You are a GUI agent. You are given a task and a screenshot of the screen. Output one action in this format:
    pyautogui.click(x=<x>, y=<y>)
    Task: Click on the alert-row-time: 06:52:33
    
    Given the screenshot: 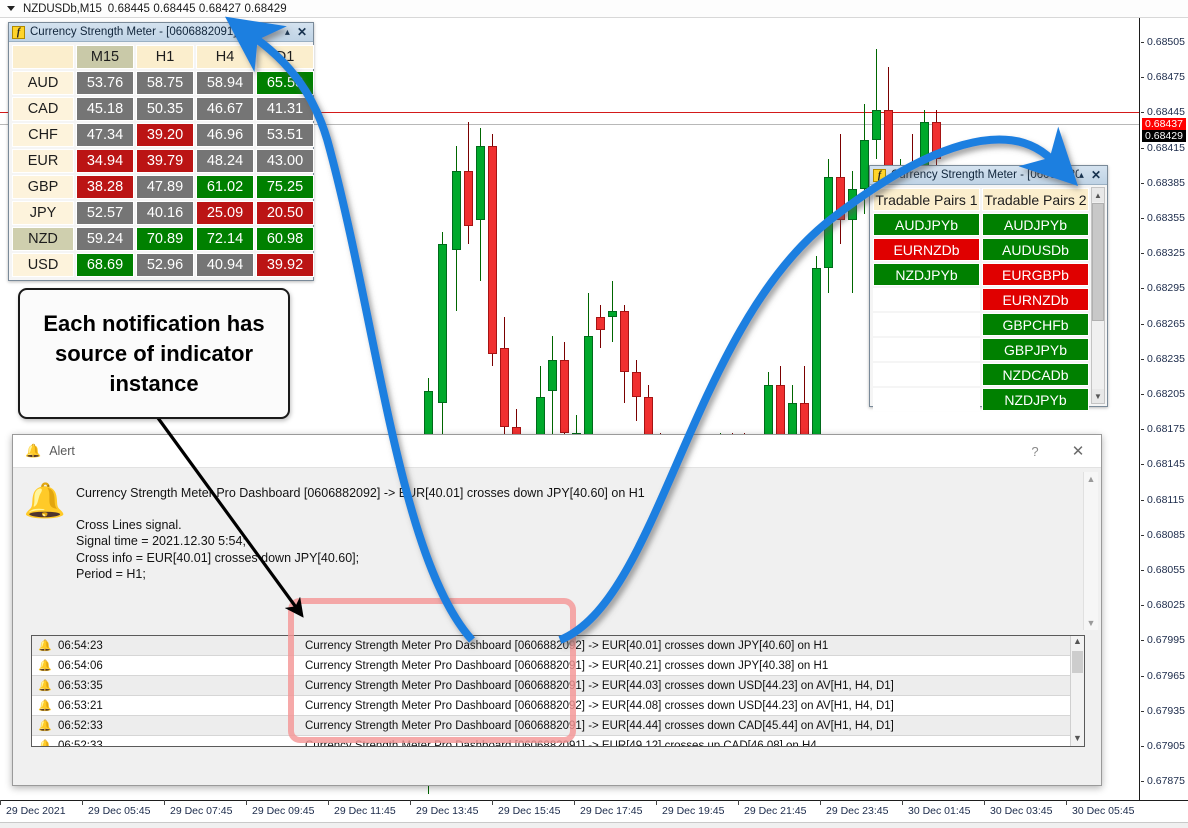 What is the action you would take?
    pyautogui.click(x=80, y=743)
    